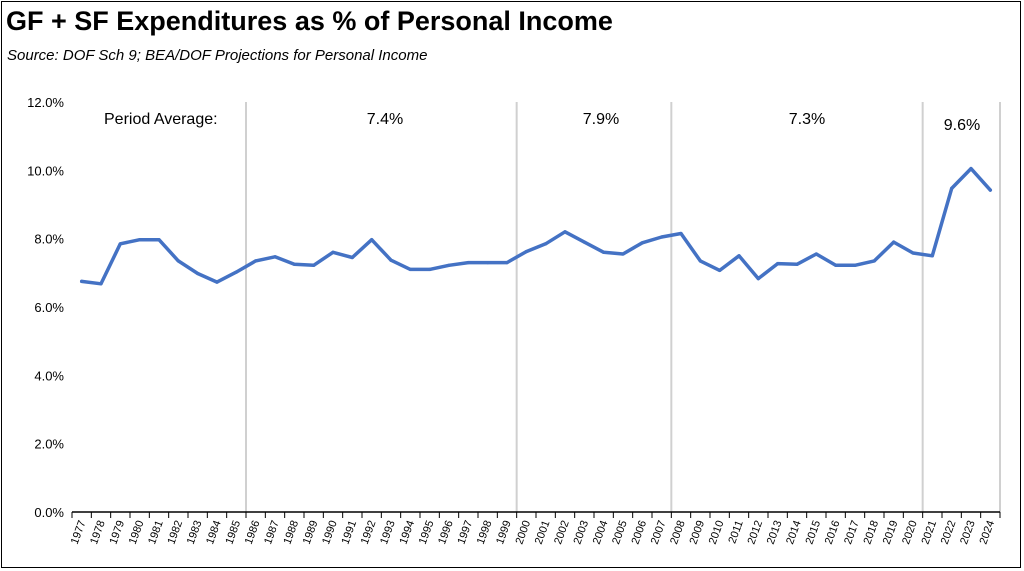  What do you see at coordinates (311, 532) in the screenshot?
I see `x-tick-label: 1989` at bounding box center [311, 532].